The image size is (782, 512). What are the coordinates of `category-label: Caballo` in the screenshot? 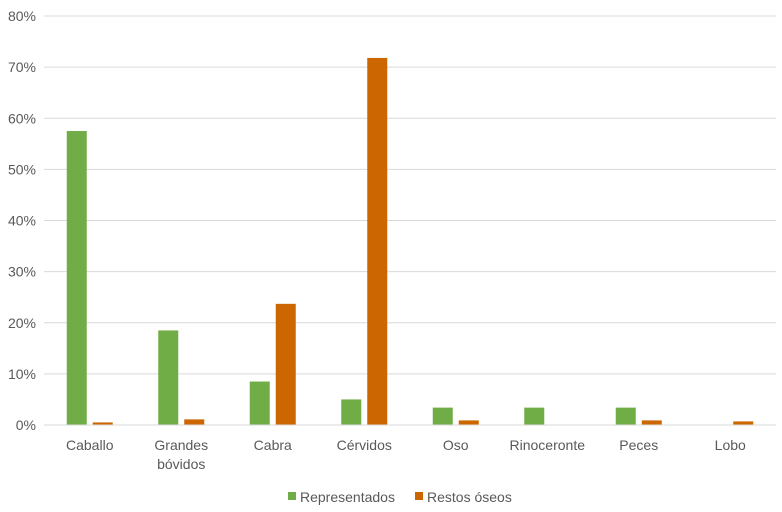 It's located at (90, 445).